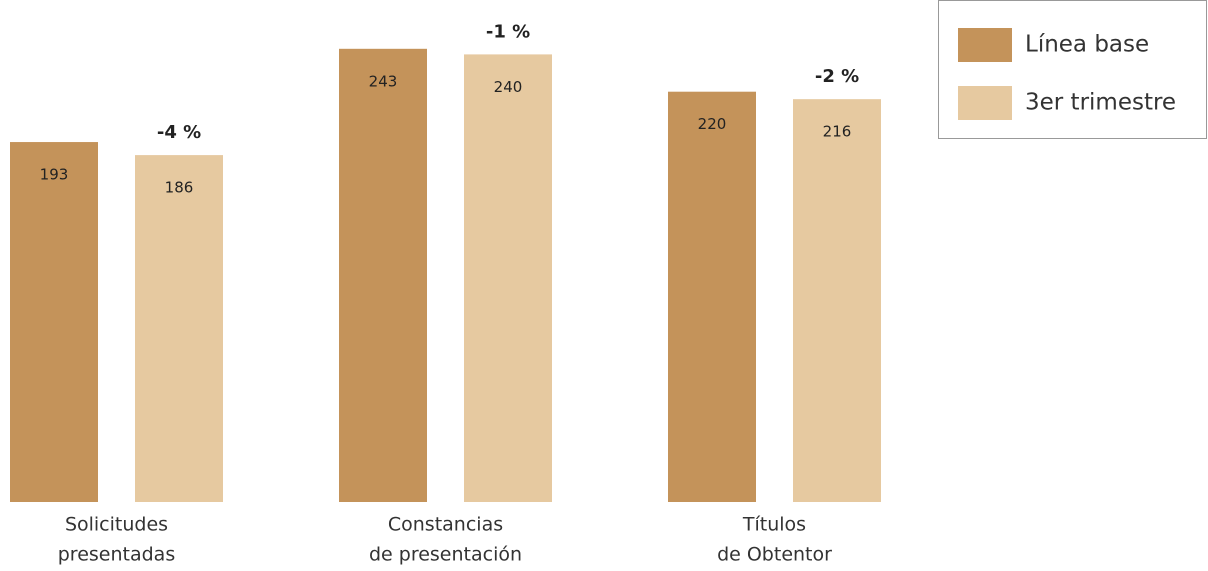 The width and height of the screenshot is (1208, 571). I want to click on change-label: -4 %, so click(179, 132).